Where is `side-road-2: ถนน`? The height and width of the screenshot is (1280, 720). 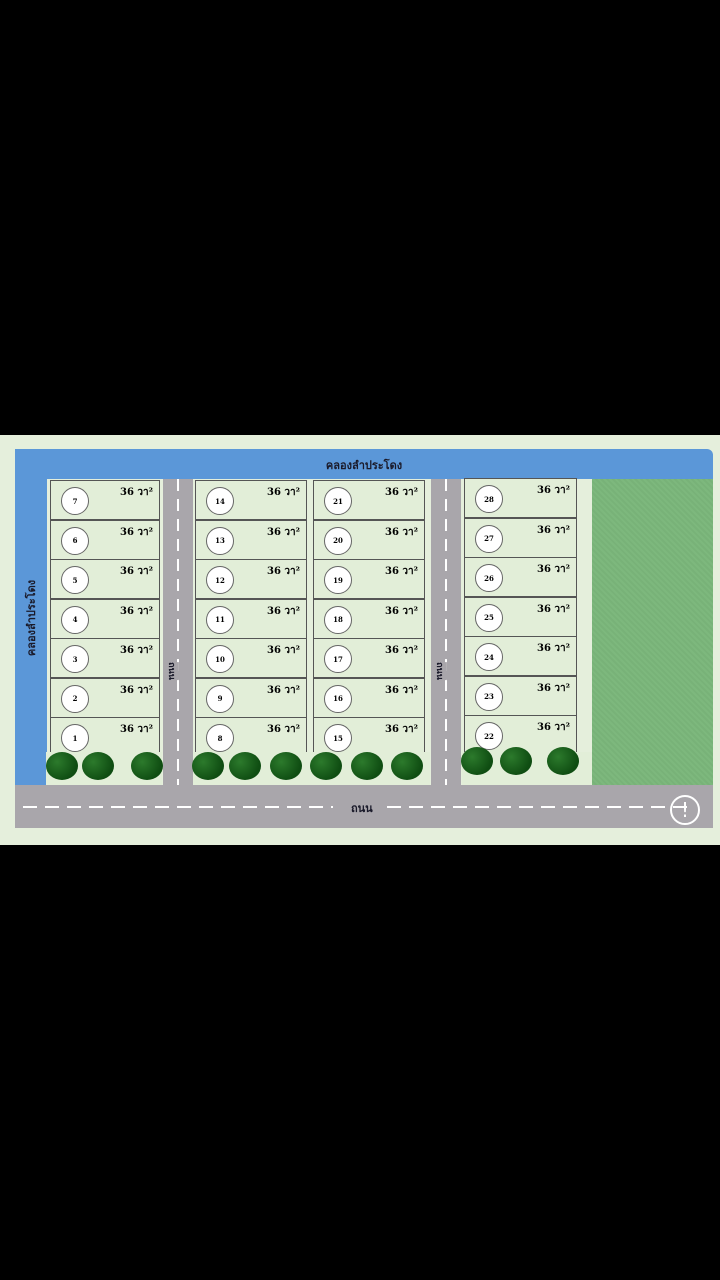
side-road-2: ถนน is located at coordinates (446, 632).